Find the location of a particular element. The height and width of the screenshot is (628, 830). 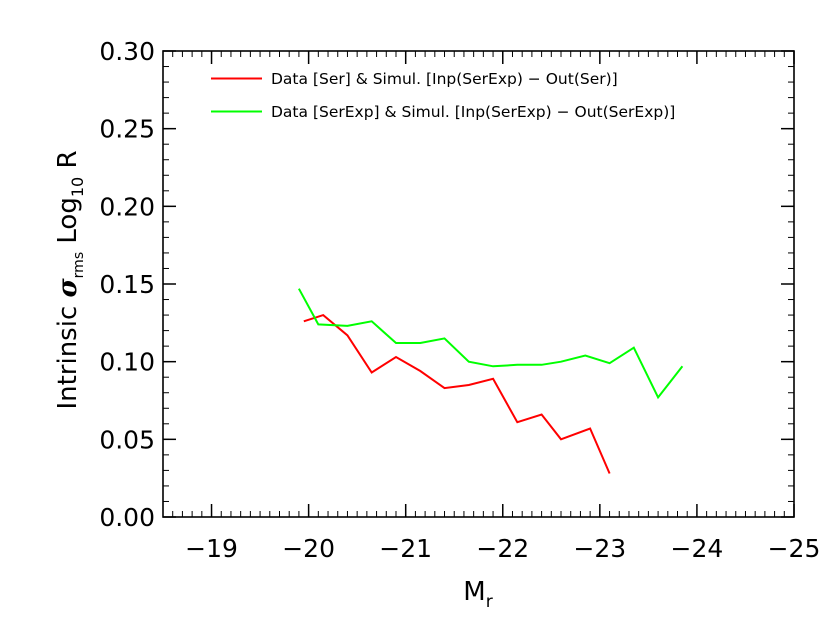

series-line-red is located at coordinates (457, 393).